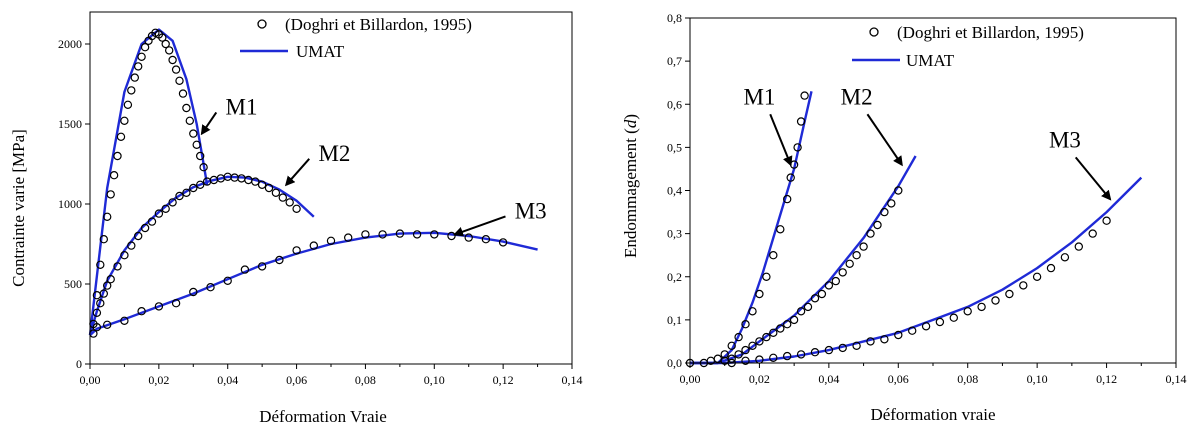 This screenshot has width=1196, height=430. I want to click on chart-2-legend-entry-data: (Doghri et Billardon, 1995), so click(990, 32).